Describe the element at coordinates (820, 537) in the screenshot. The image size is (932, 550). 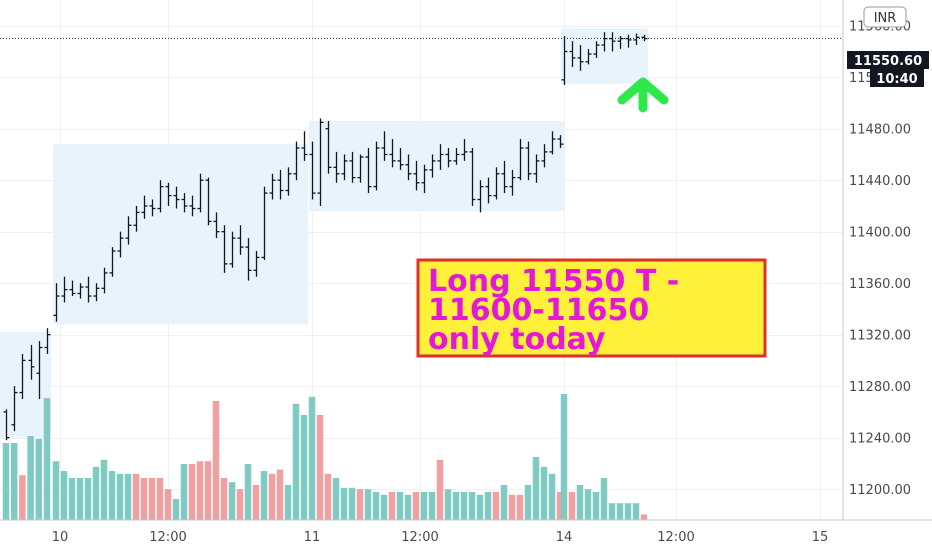
I see `time-tick-label: 15` at that location.